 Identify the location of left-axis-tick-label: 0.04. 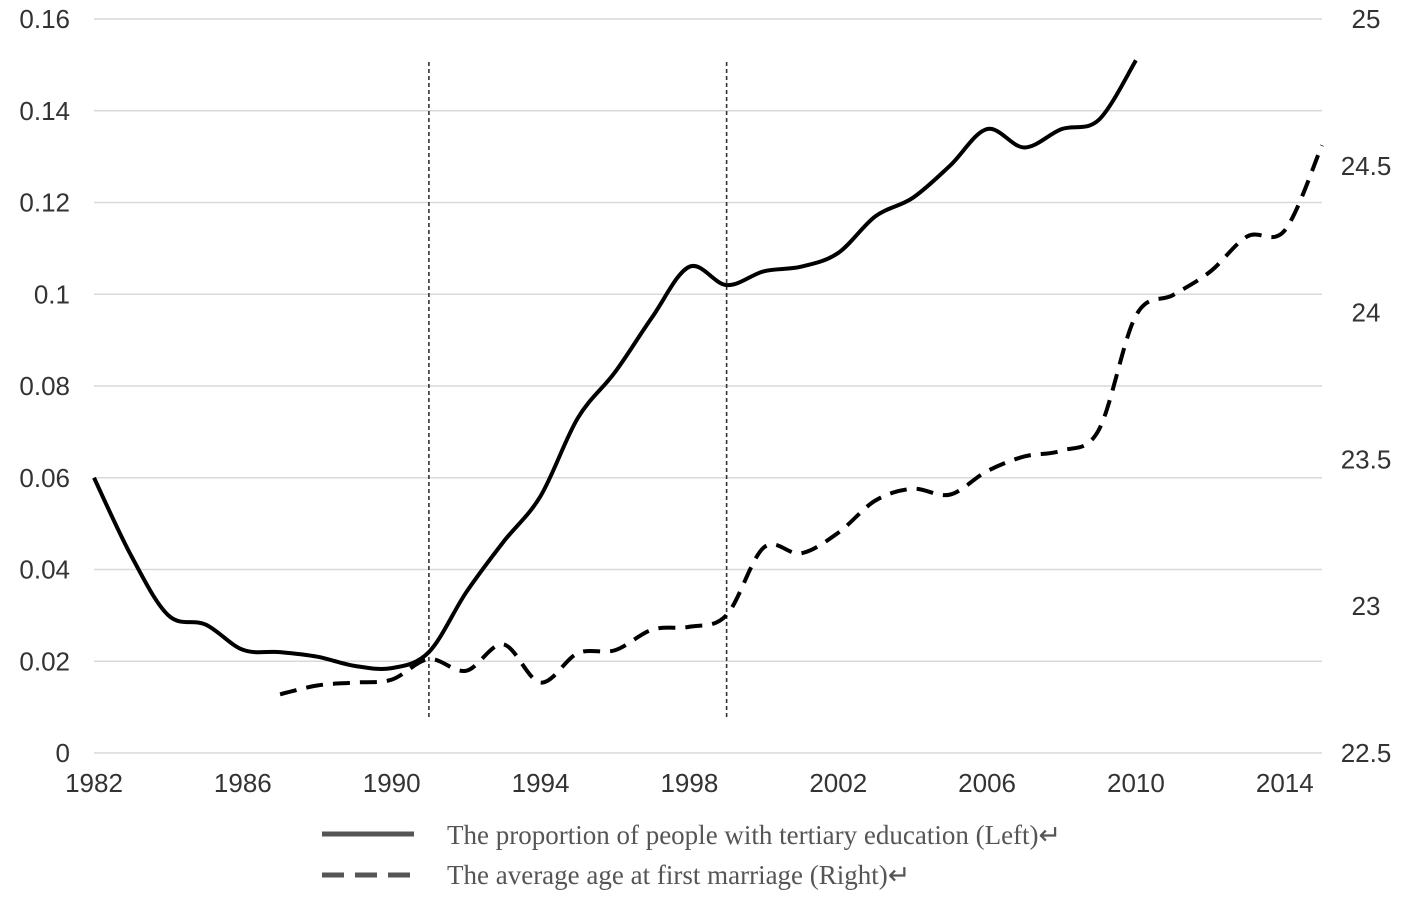
(44, 570).